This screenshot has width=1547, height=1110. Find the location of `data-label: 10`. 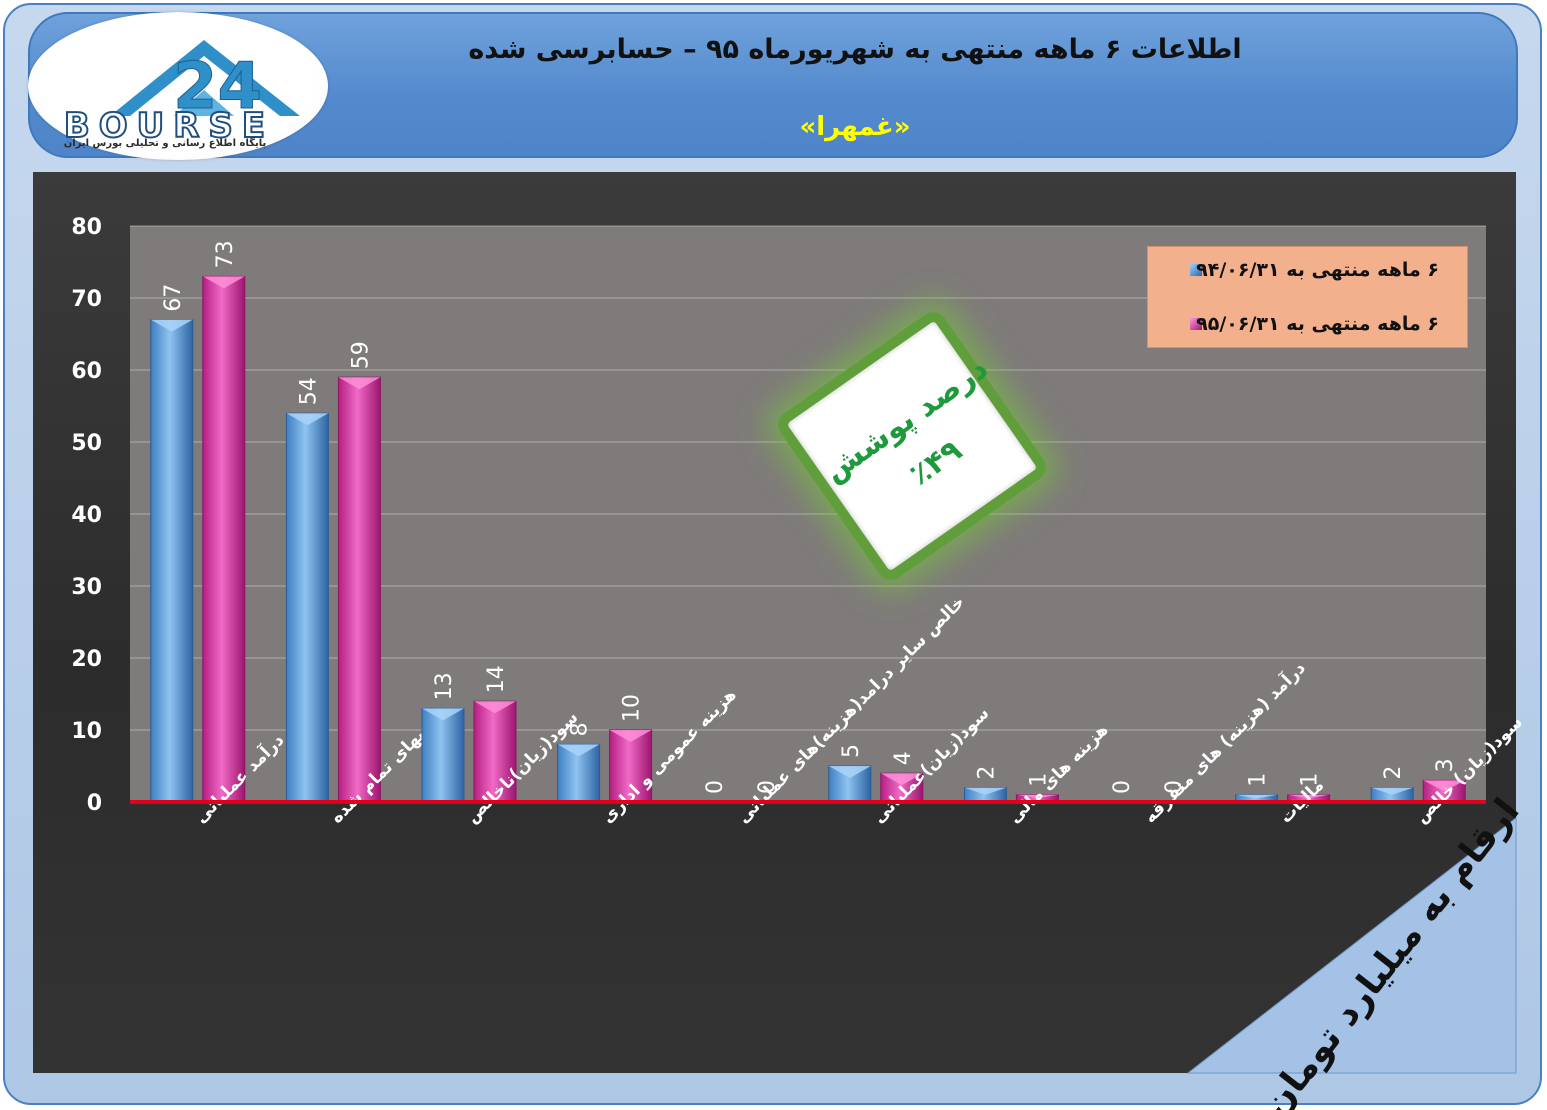

data-label: 10 is located at coordinates (632, 708).